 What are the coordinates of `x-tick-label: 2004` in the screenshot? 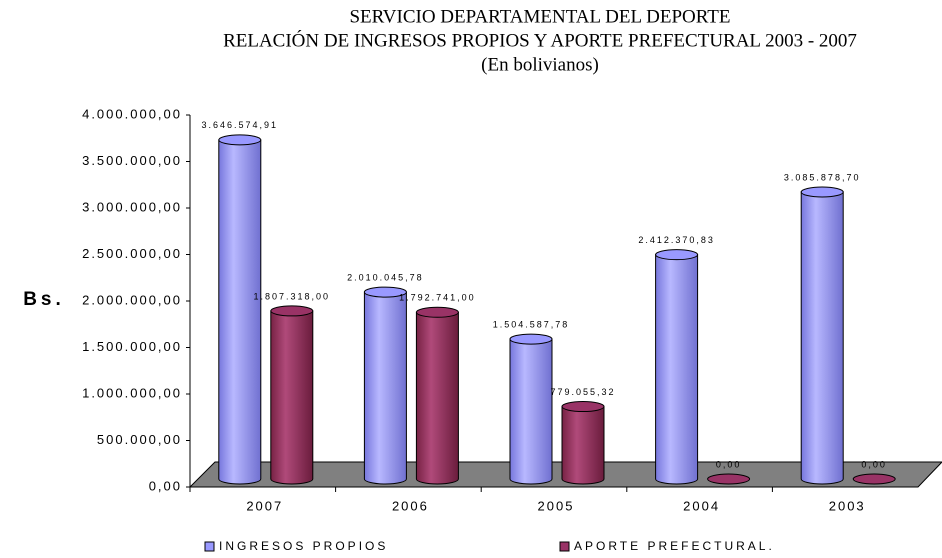 It's located at (701, 505).